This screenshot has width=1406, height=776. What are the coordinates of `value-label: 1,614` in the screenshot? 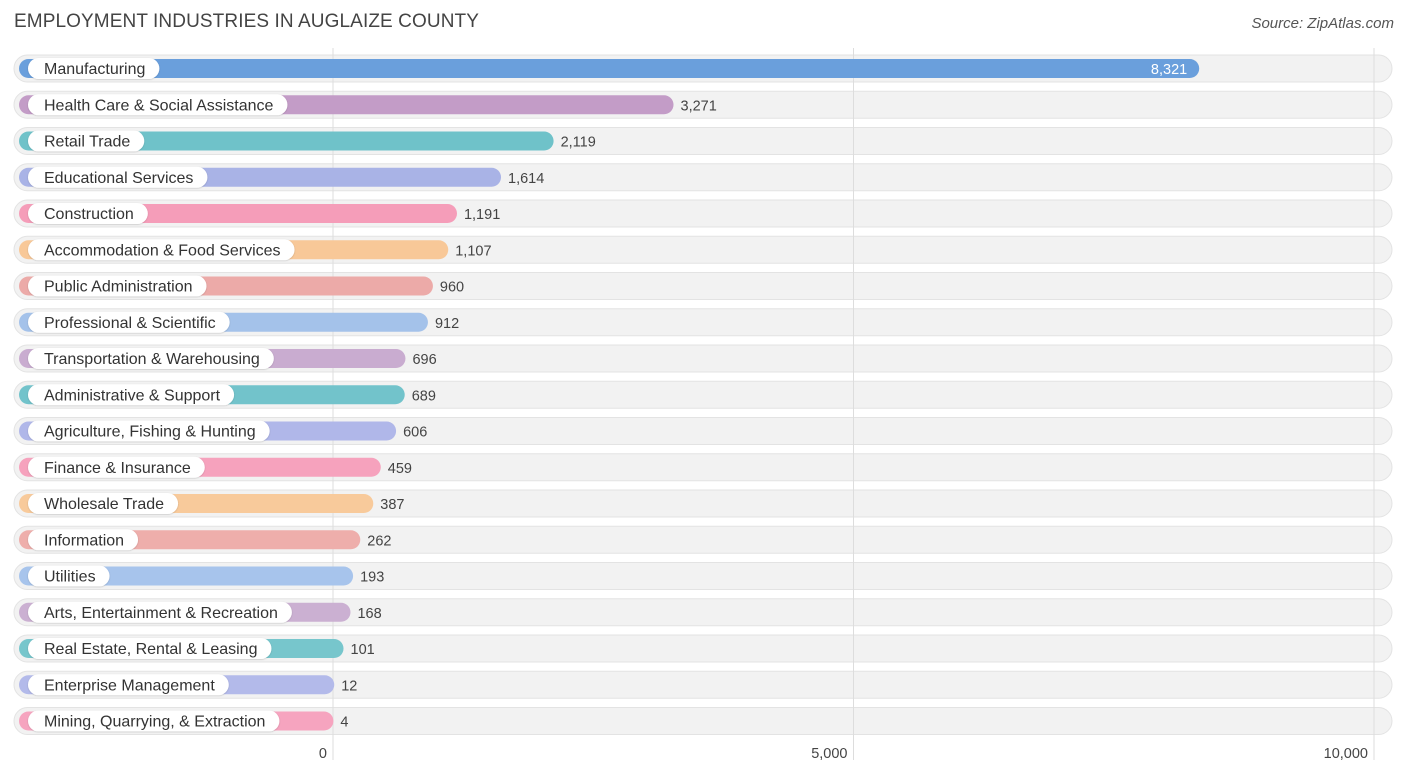 It's located at (526, 179).